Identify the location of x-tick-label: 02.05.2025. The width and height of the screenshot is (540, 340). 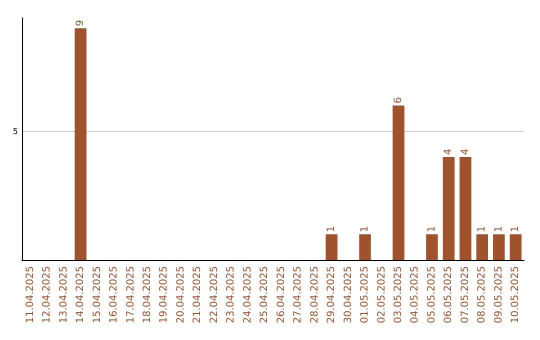
(382, 295).